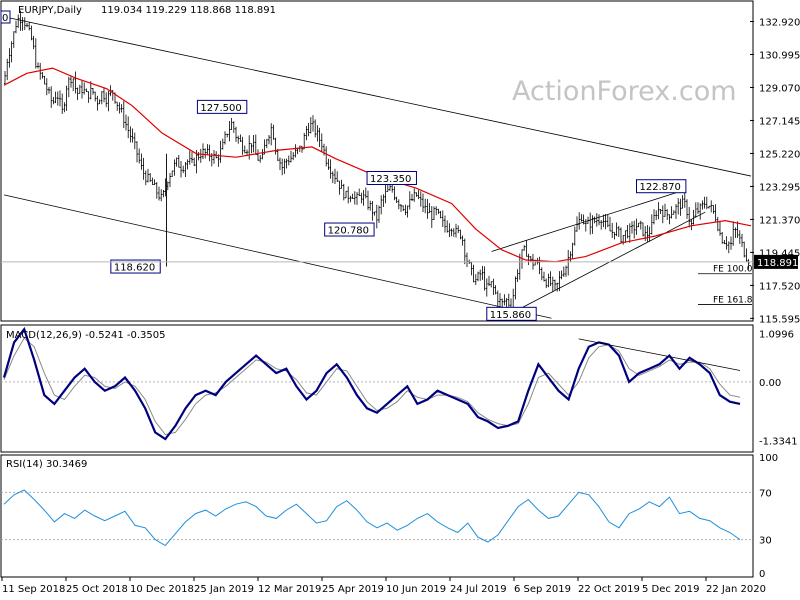 This screenshot has height=600, width=800. I want to click on corner-badge-box, so click(5, 17).